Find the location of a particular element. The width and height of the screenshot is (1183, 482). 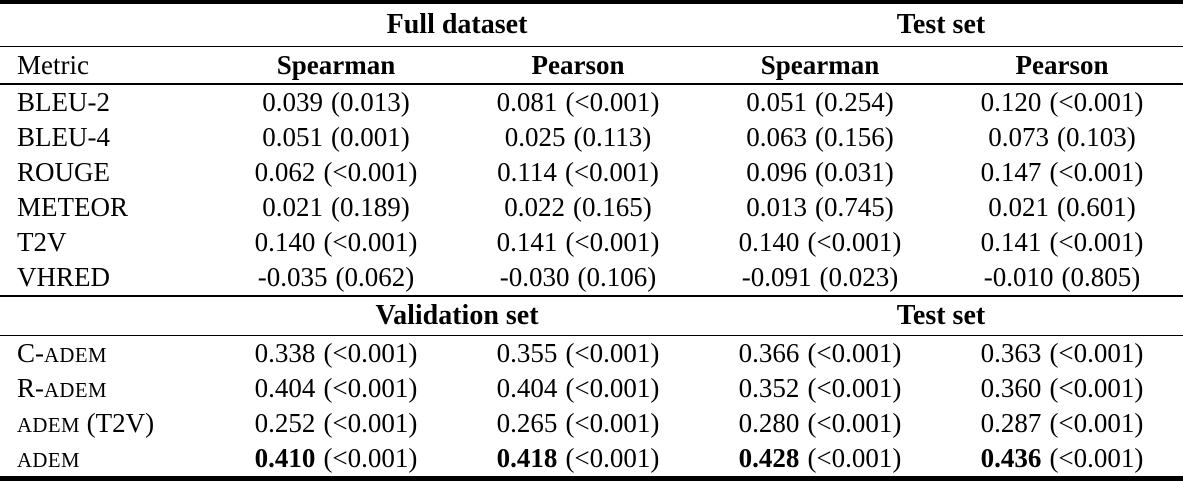

correlation-value: 0.013 is located at coordinates (776, 207).